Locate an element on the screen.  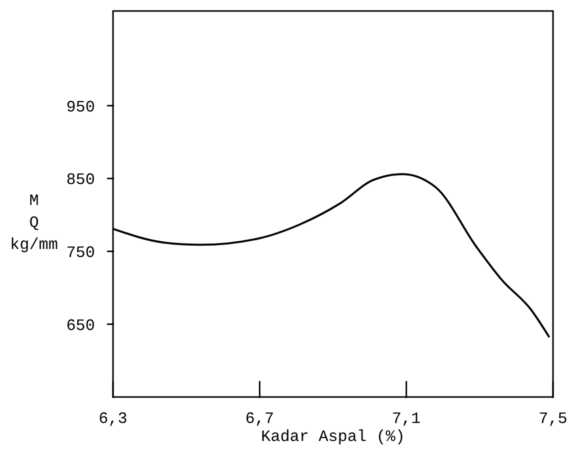
y-tick-label: 950 is located at coordinates (80, 107).